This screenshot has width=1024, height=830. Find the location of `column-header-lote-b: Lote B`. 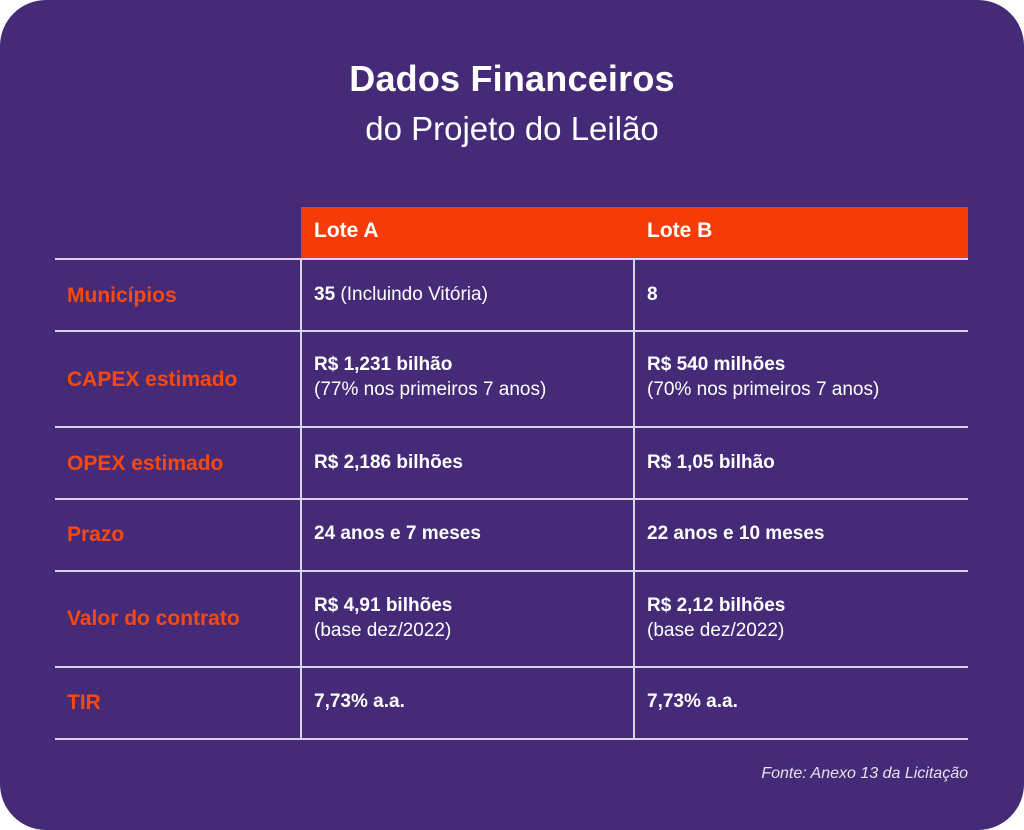

column-header-lote-b: Lote B is located at coordinates (680, 230).